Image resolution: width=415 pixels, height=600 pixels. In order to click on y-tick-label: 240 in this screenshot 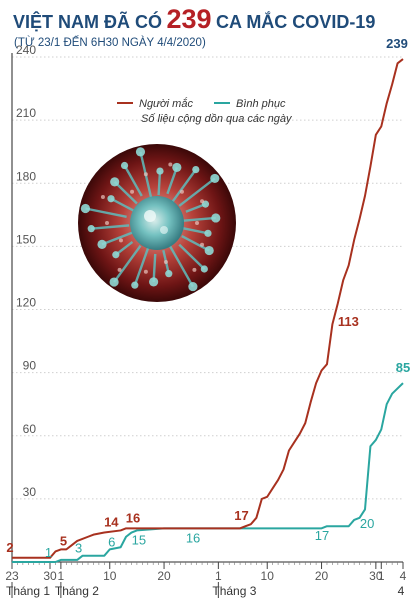, I will do `click(26, 50)`.